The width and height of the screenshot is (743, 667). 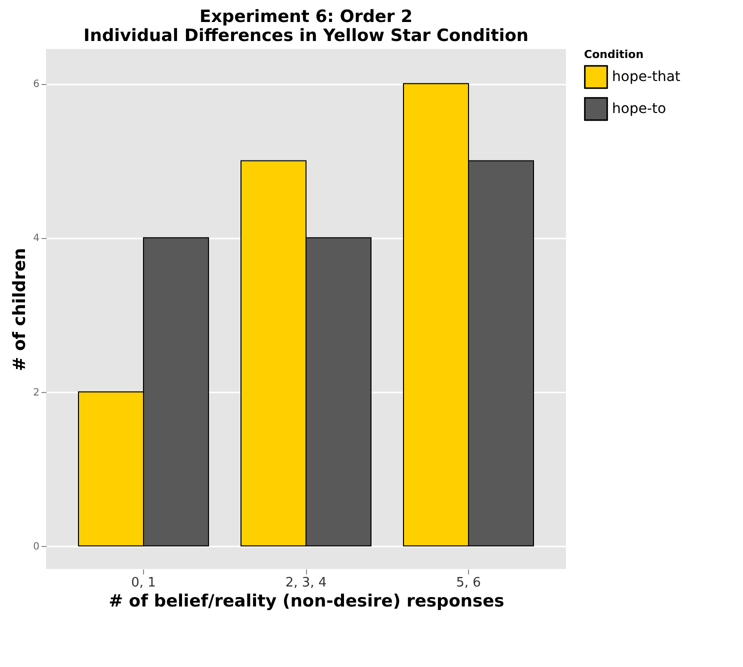 I want to click on x-tick-label: 2, 3, 4, so click(x=306, y=583).